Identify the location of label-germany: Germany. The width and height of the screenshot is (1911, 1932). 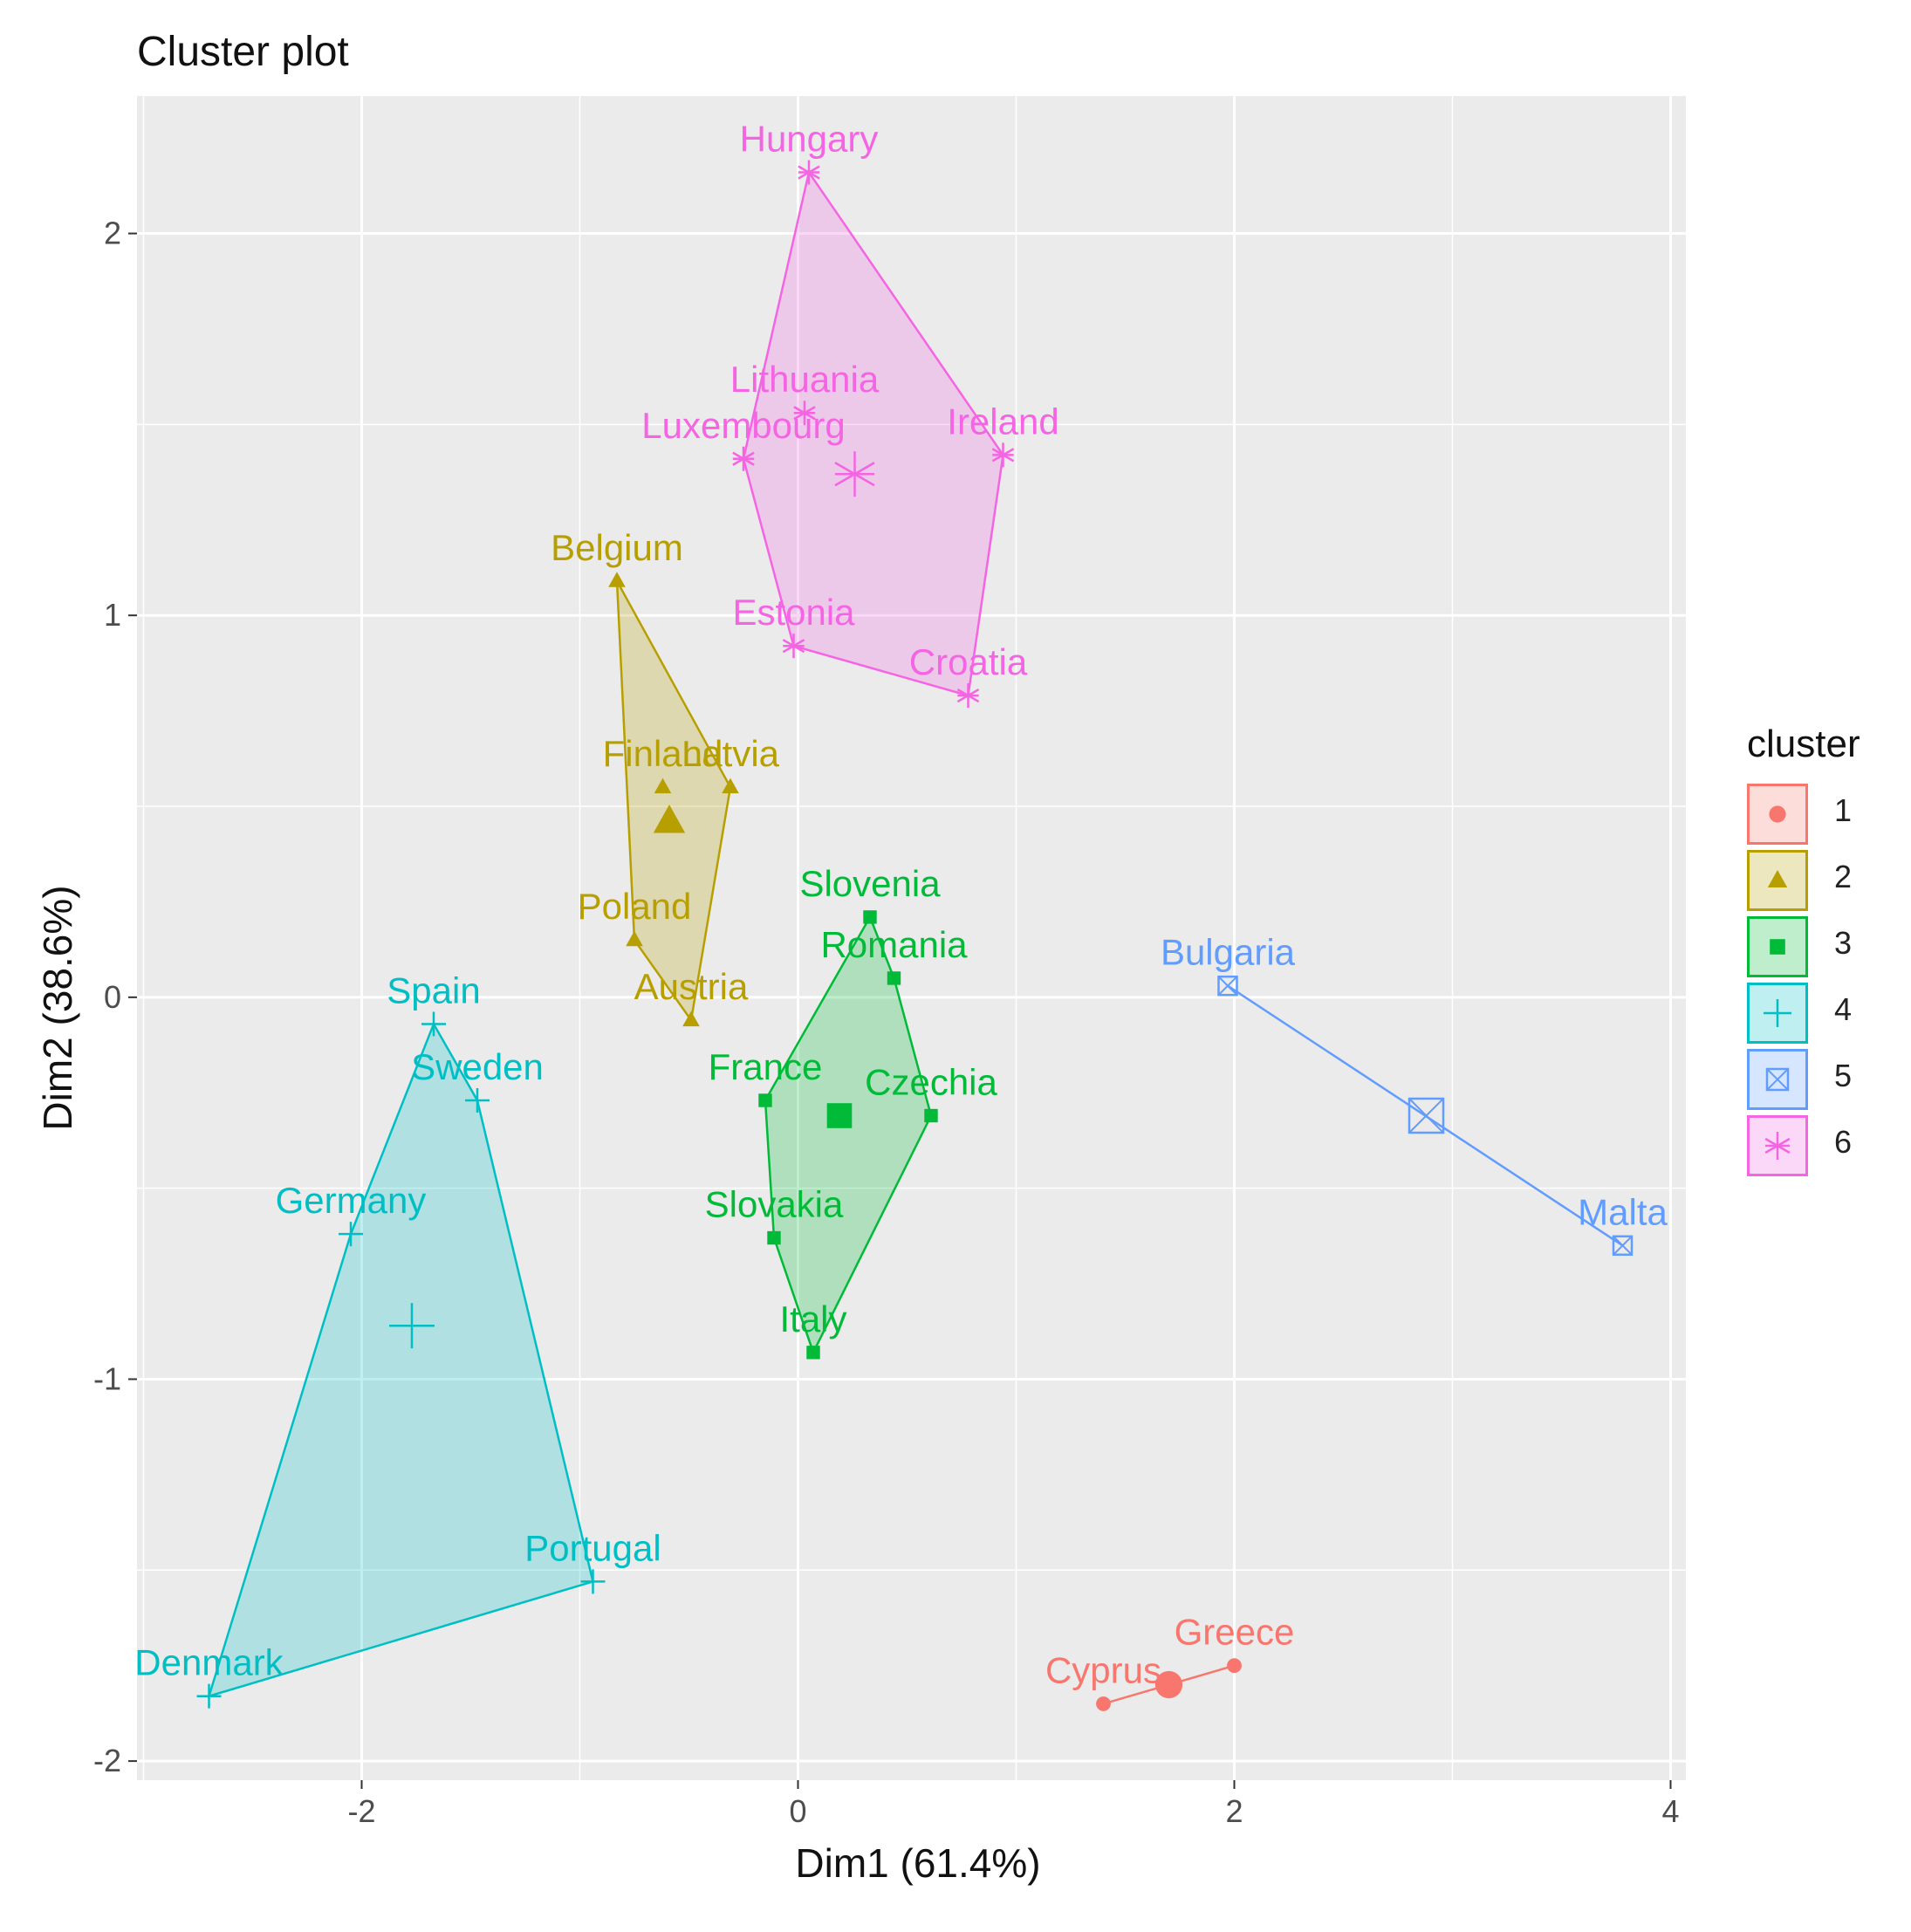
(351, 1200).